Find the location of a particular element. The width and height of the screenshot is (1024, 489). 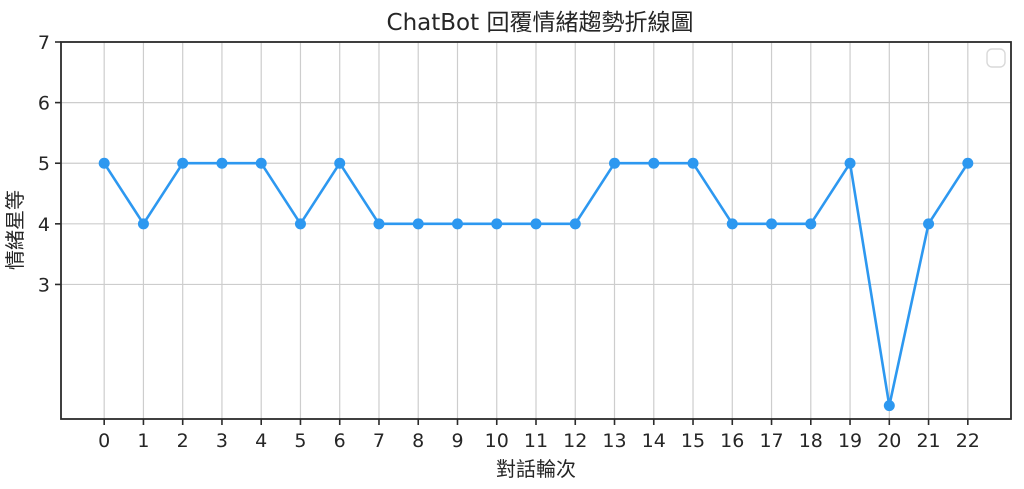

y-tick-label: 6 is located at coordinates (44, 104).